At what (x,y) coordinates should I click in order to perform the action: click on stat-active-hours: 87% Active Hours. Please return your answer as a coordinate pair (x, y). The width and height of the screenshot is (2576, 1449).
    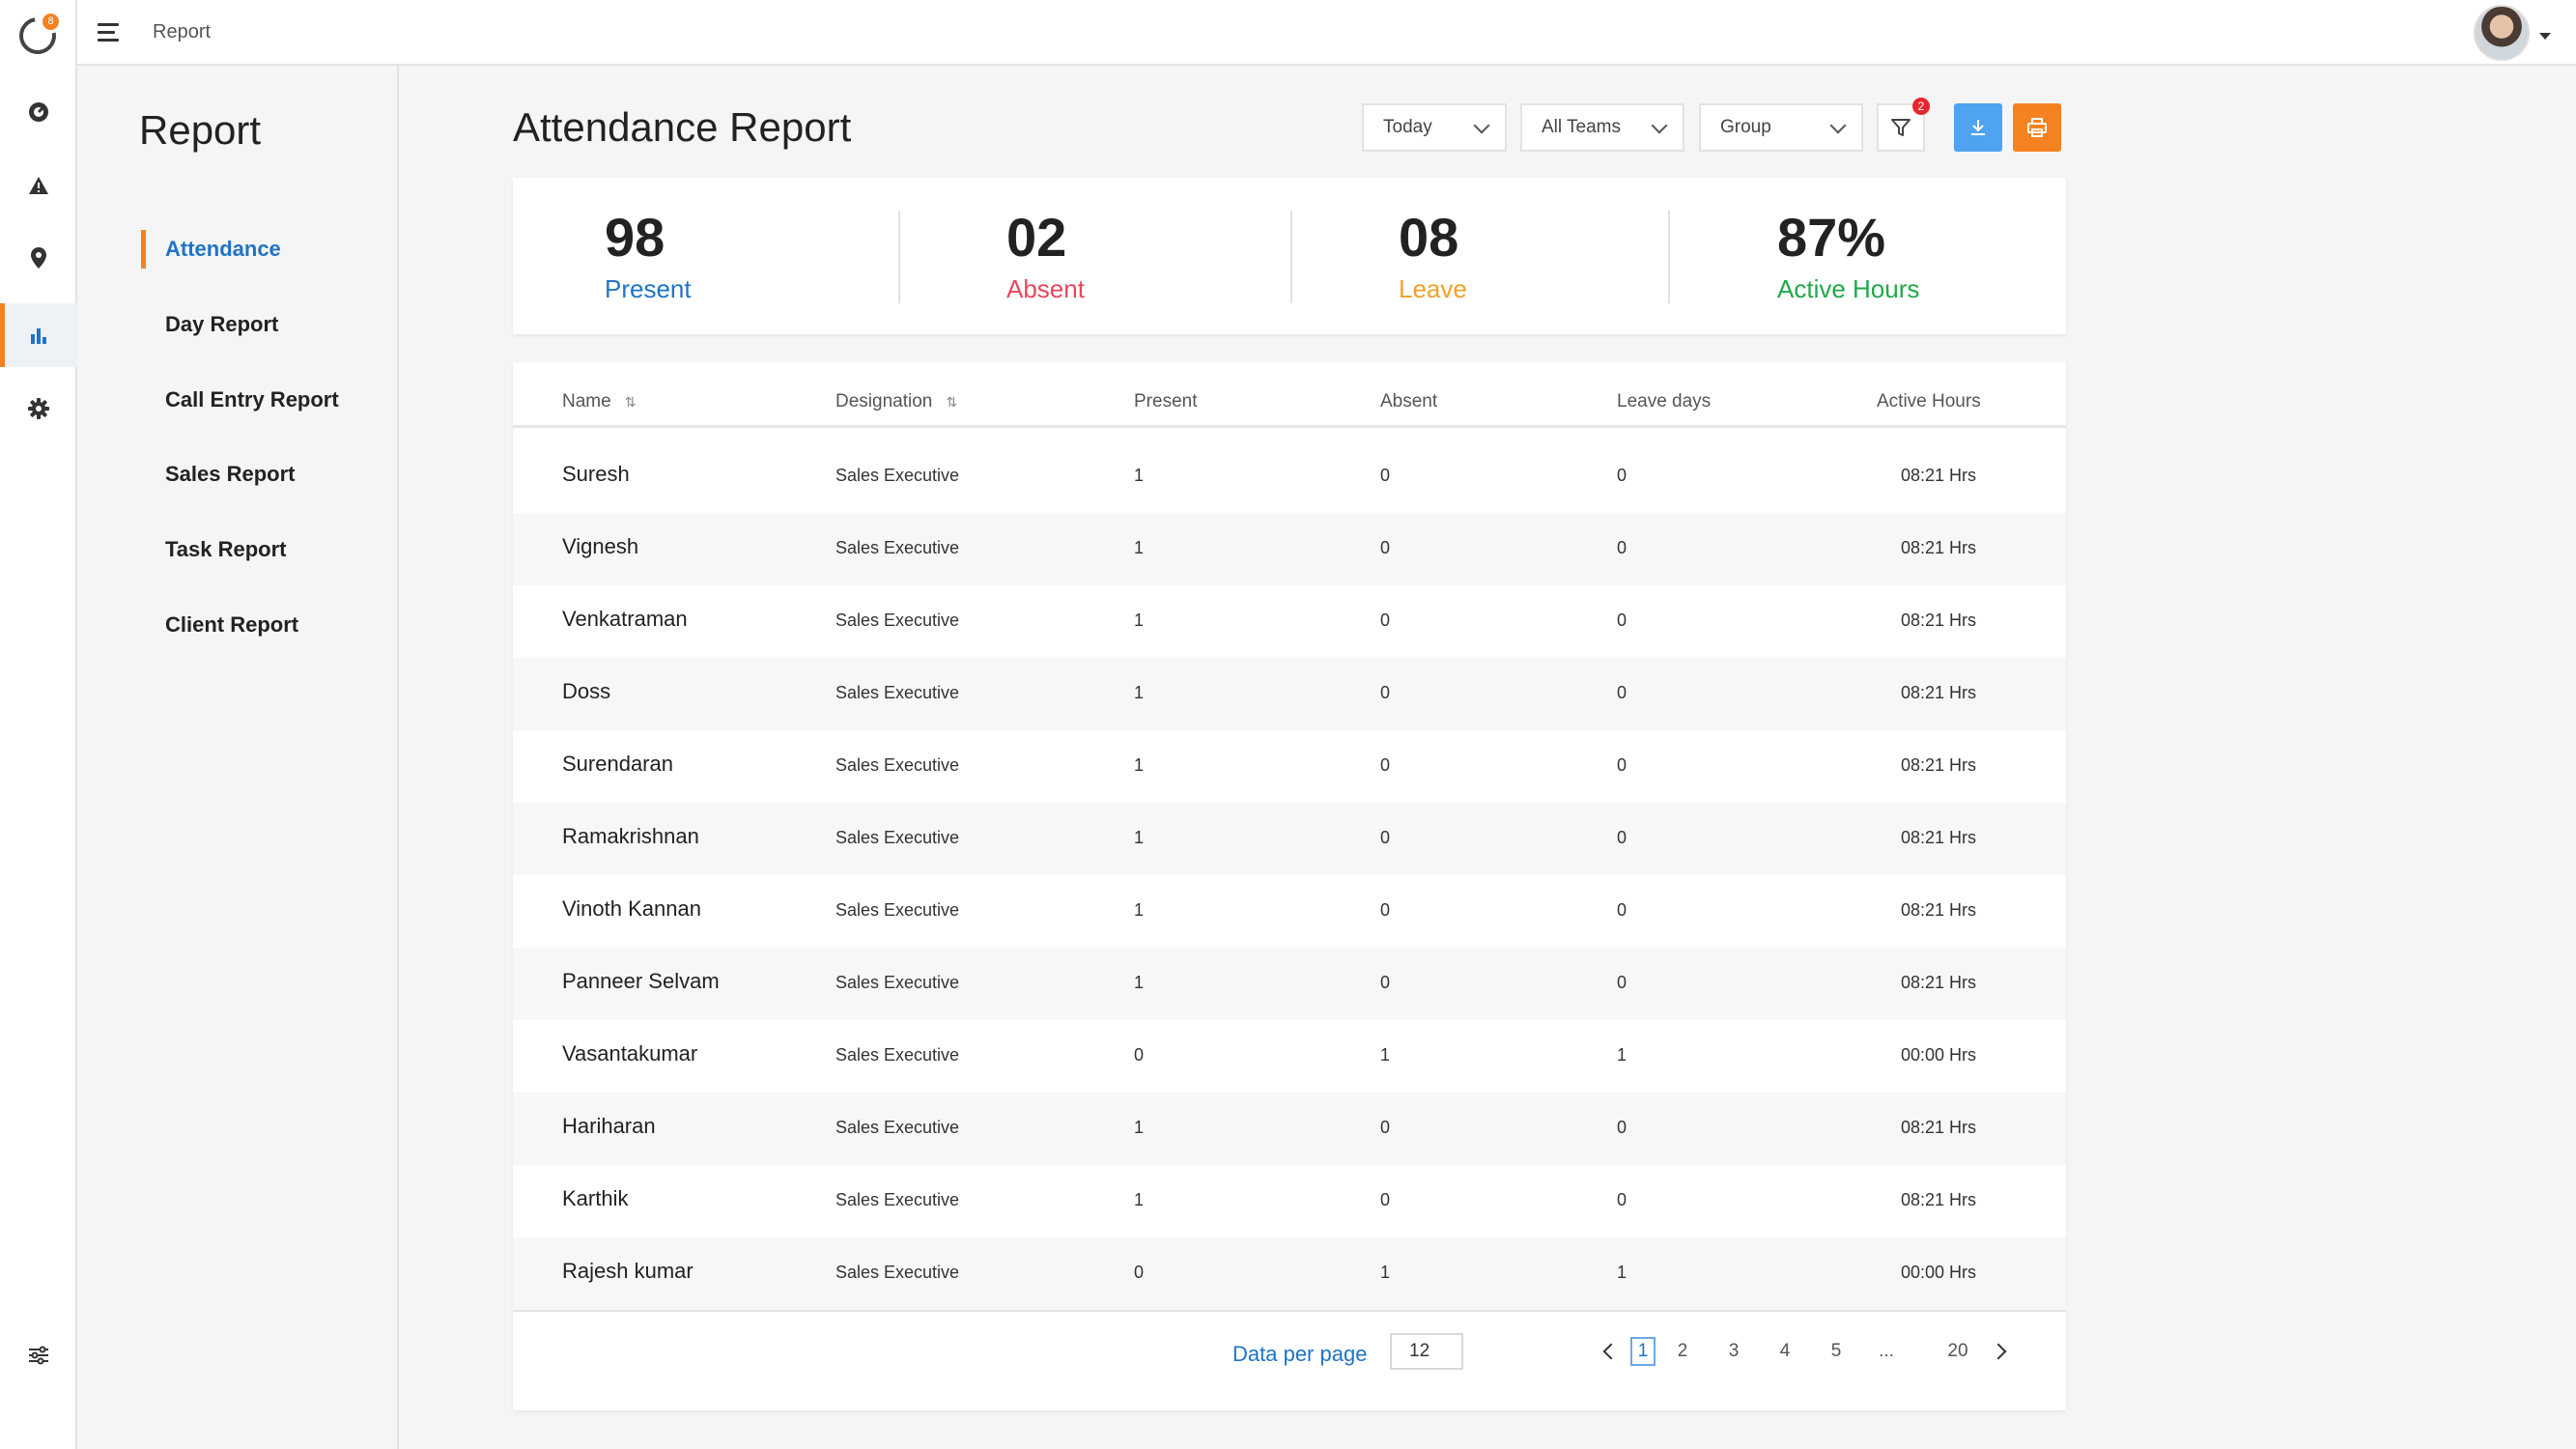
    Looking at the image, I should click on (1848, 257).